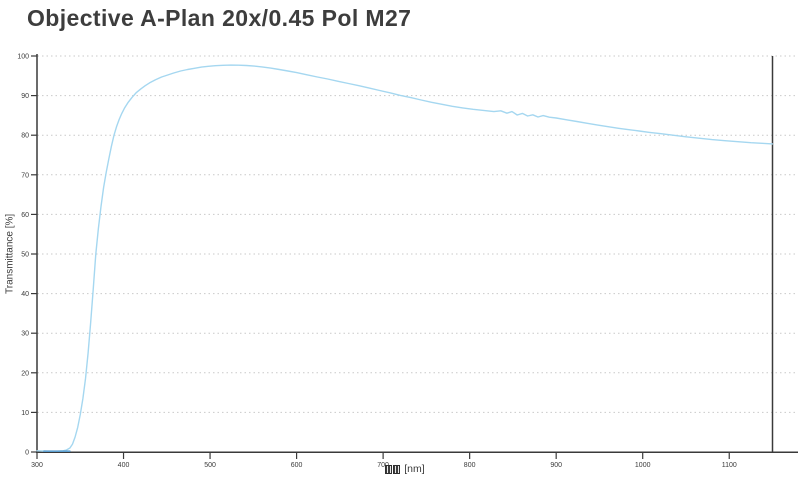 This screenshot has width=800, height=480. I want to click on x-tick-label: 300, so click(37, 465).